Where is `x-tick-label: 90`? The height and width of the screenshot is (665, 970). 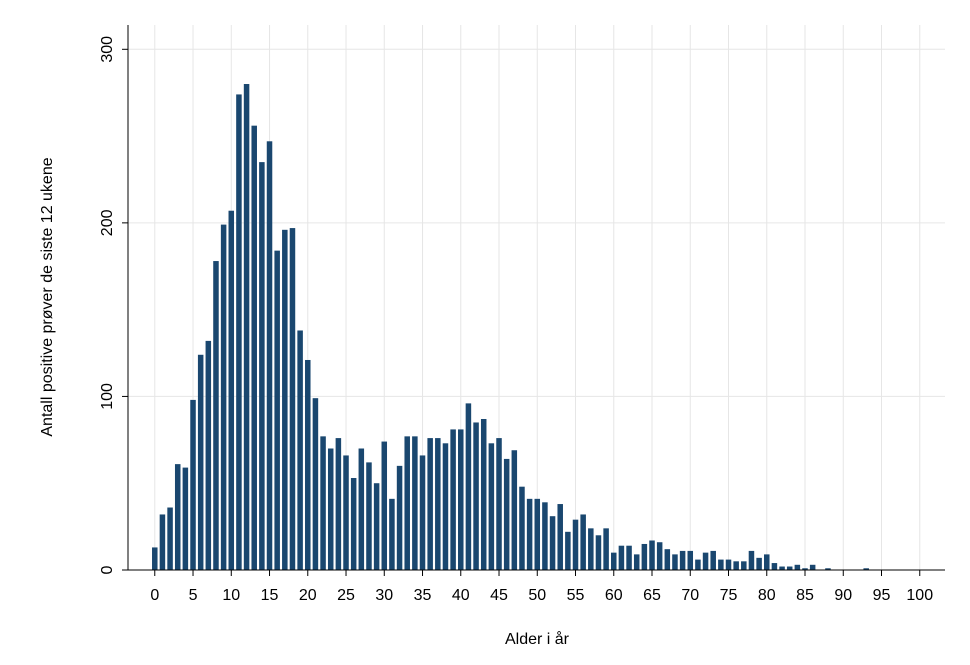
x-tick-label: 90 is located at coordinates (843, 595).